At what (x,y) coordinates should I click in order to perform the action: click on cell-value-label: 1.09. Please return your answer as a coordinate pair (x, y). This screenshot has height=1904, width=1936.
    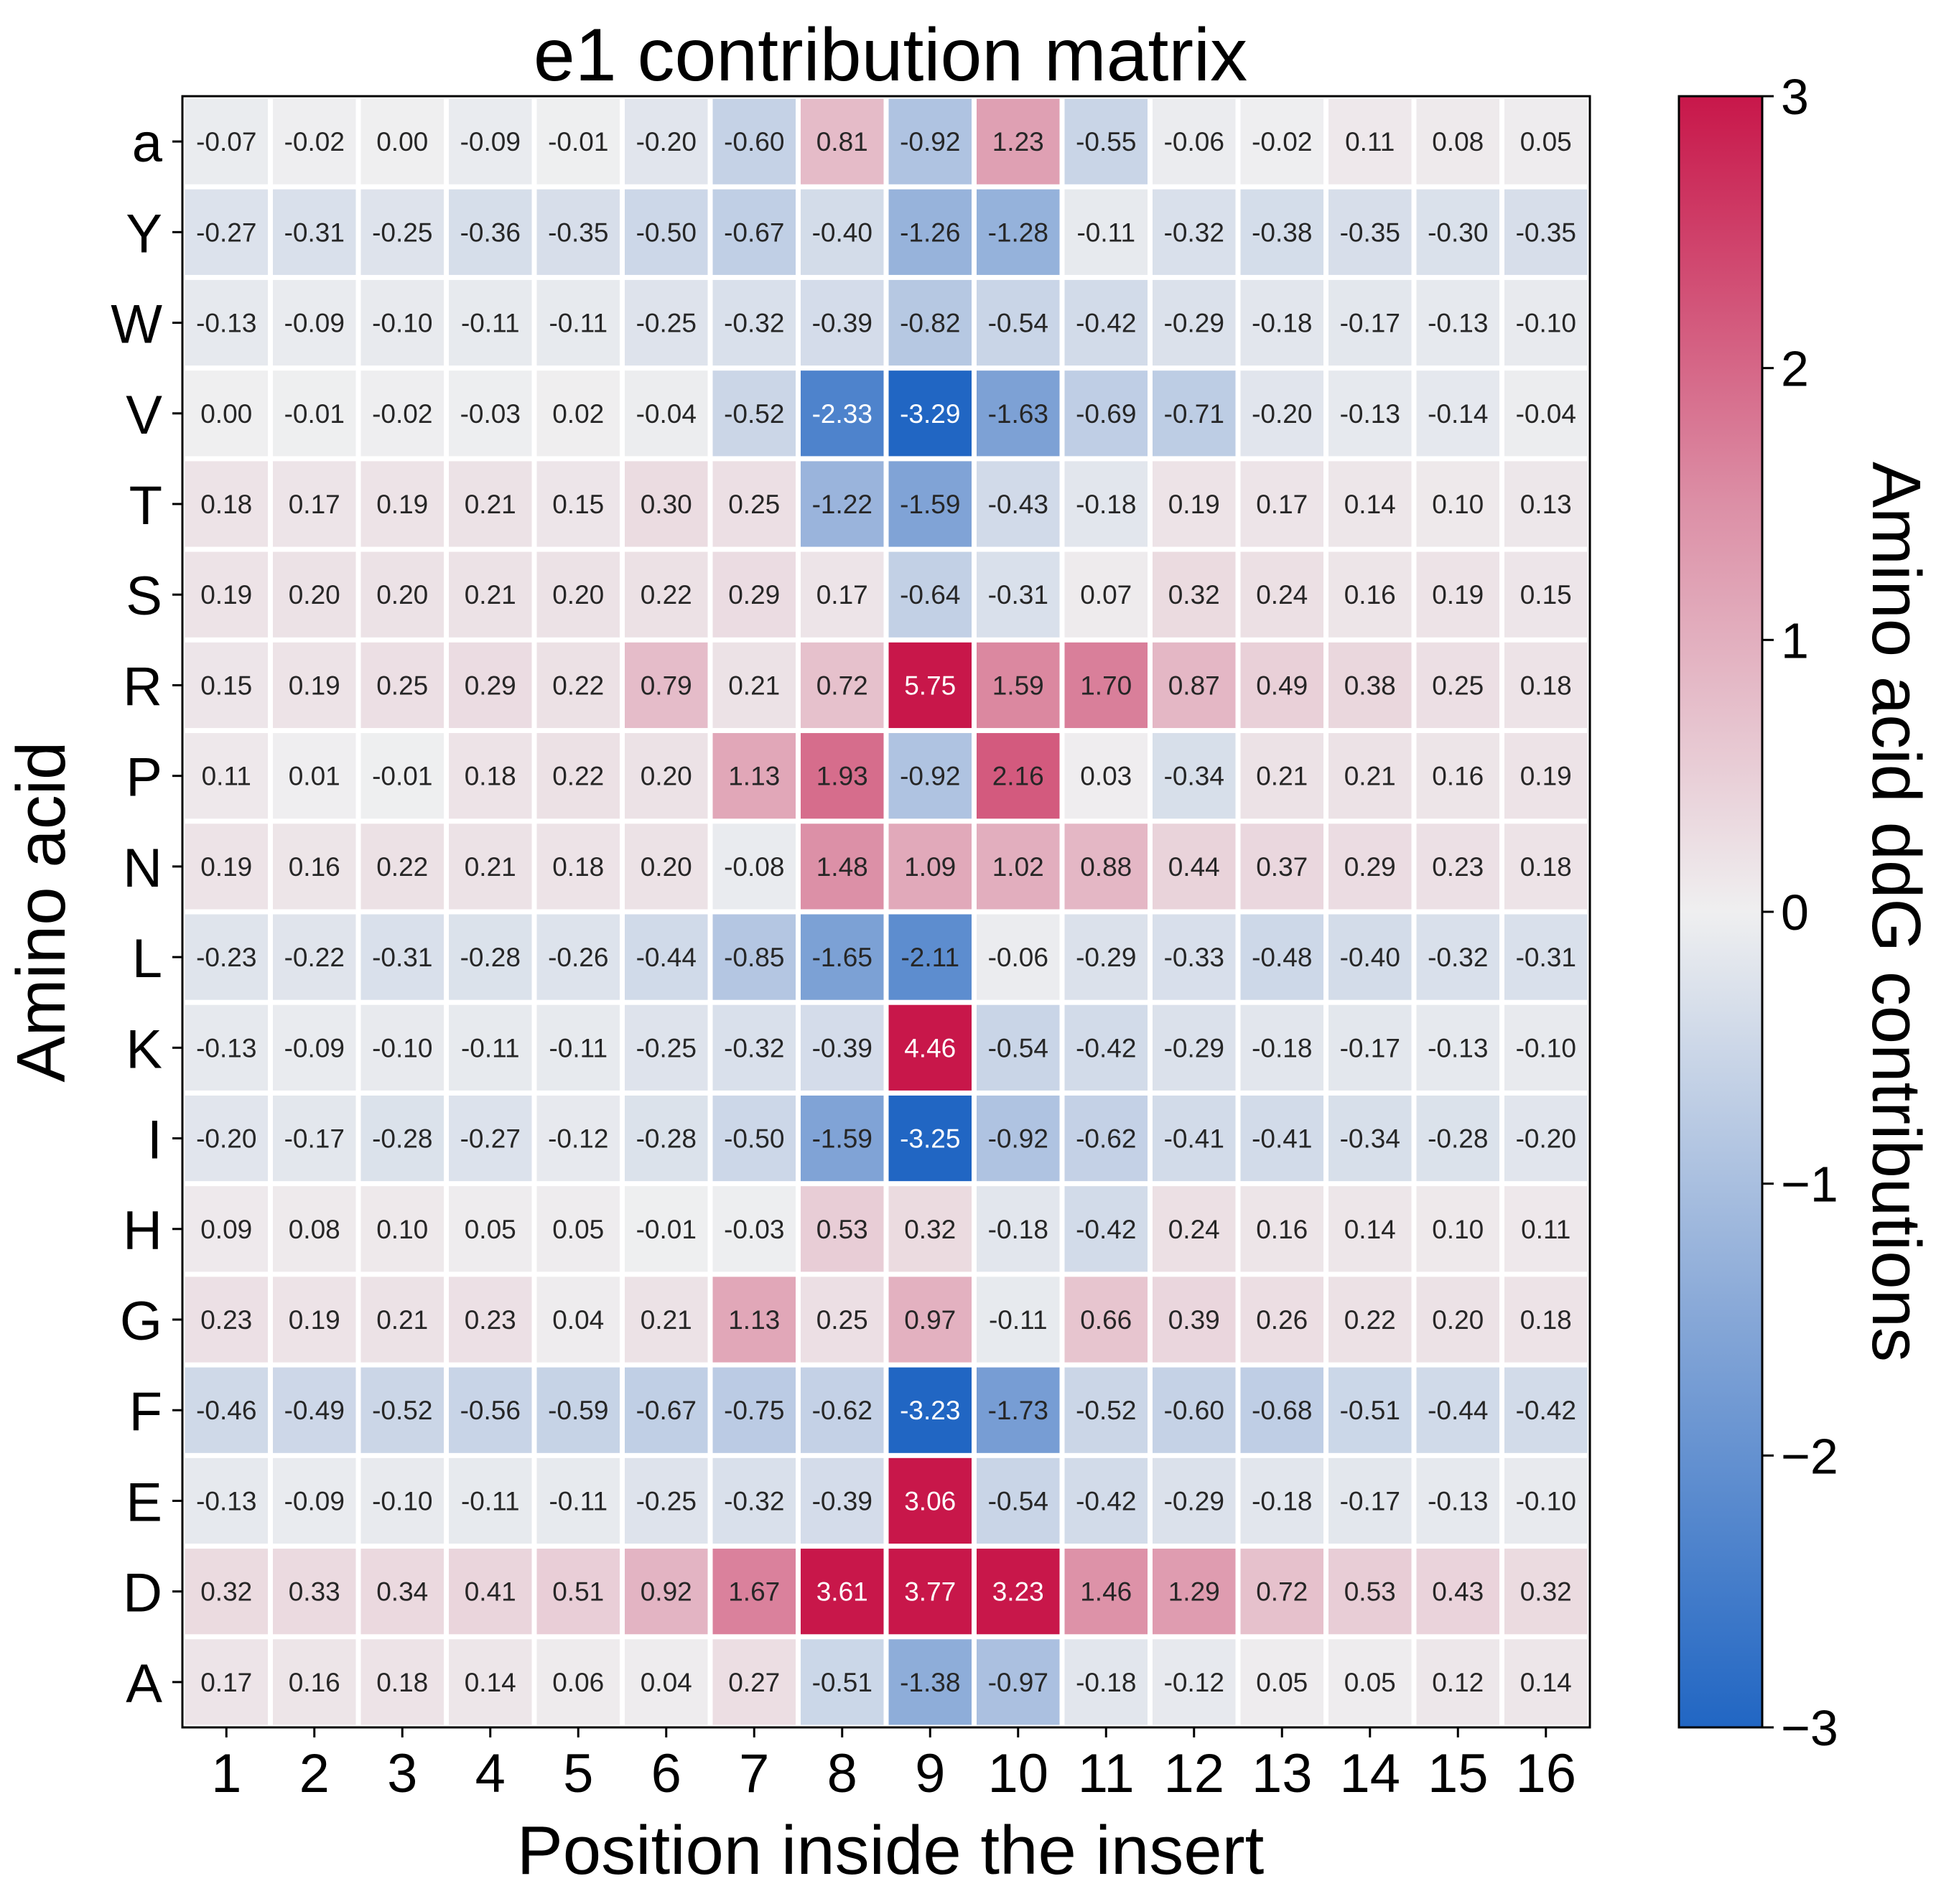
    Looking at the image, I should click on (930, 867).